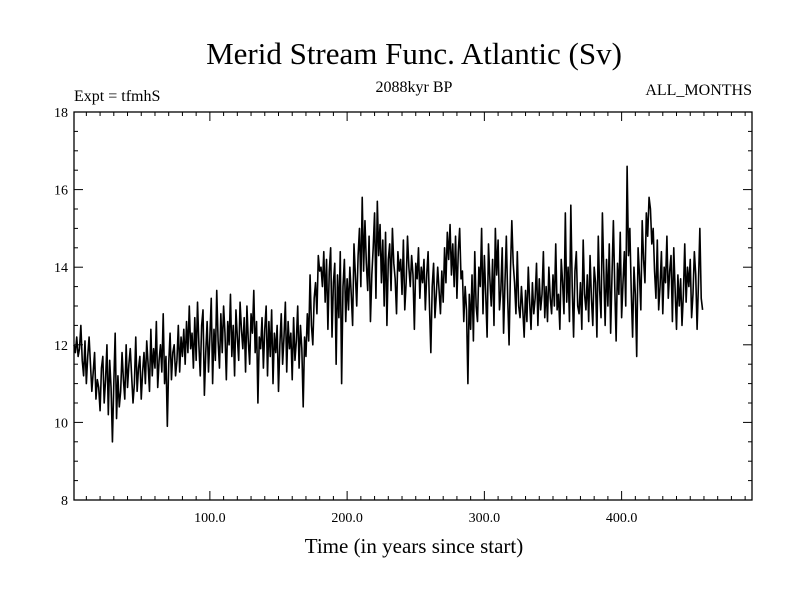 The width and height of the screenshot is (800, 600). Describe the element at coordinates (414, 53) in the screenshot. I see `chart-title: Merid Stream Func. Atlantic (Sv)` at that location.